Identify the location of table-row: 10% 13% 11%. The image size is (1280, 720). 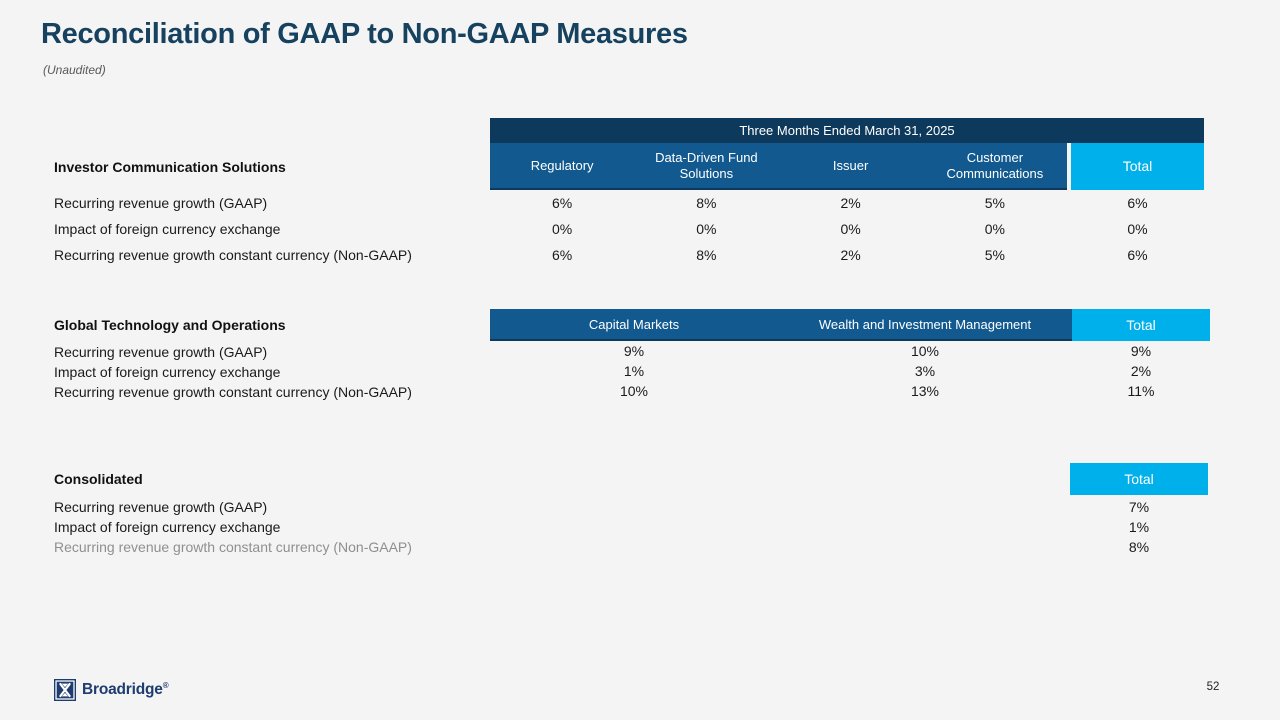
(850, 391).